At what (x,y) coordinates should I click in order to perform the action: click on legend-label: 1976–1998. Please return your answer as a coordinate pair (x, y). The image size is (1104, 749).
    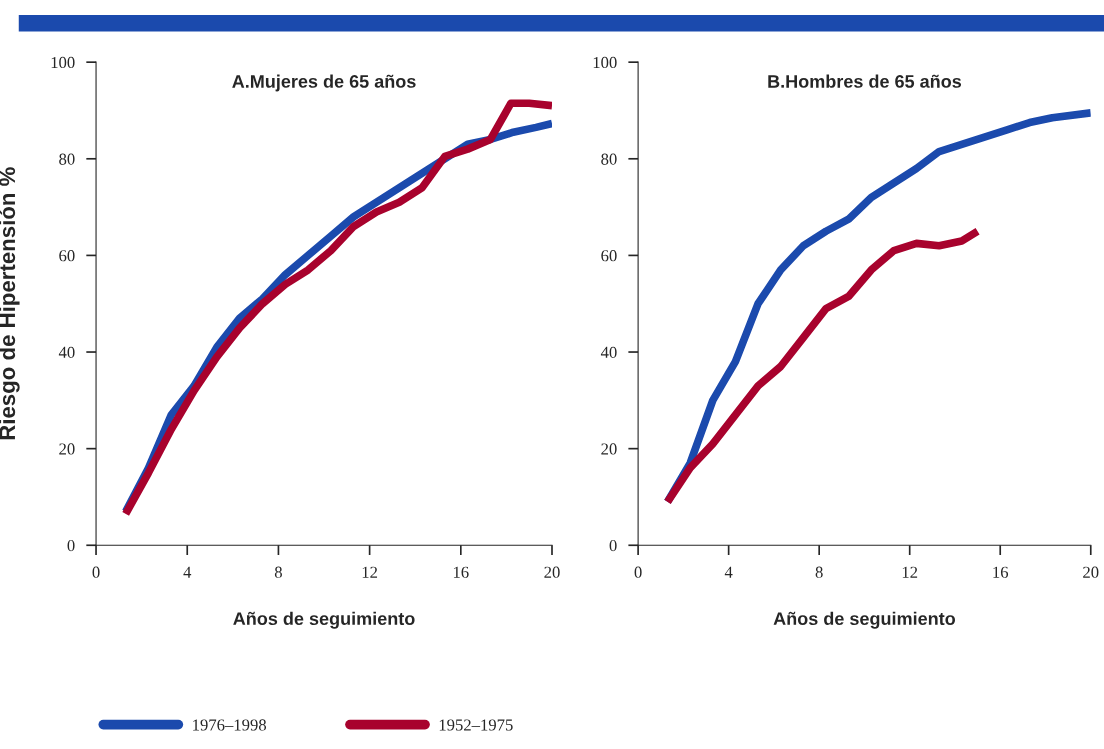
    Looking at the image, I should click on (230, 725).